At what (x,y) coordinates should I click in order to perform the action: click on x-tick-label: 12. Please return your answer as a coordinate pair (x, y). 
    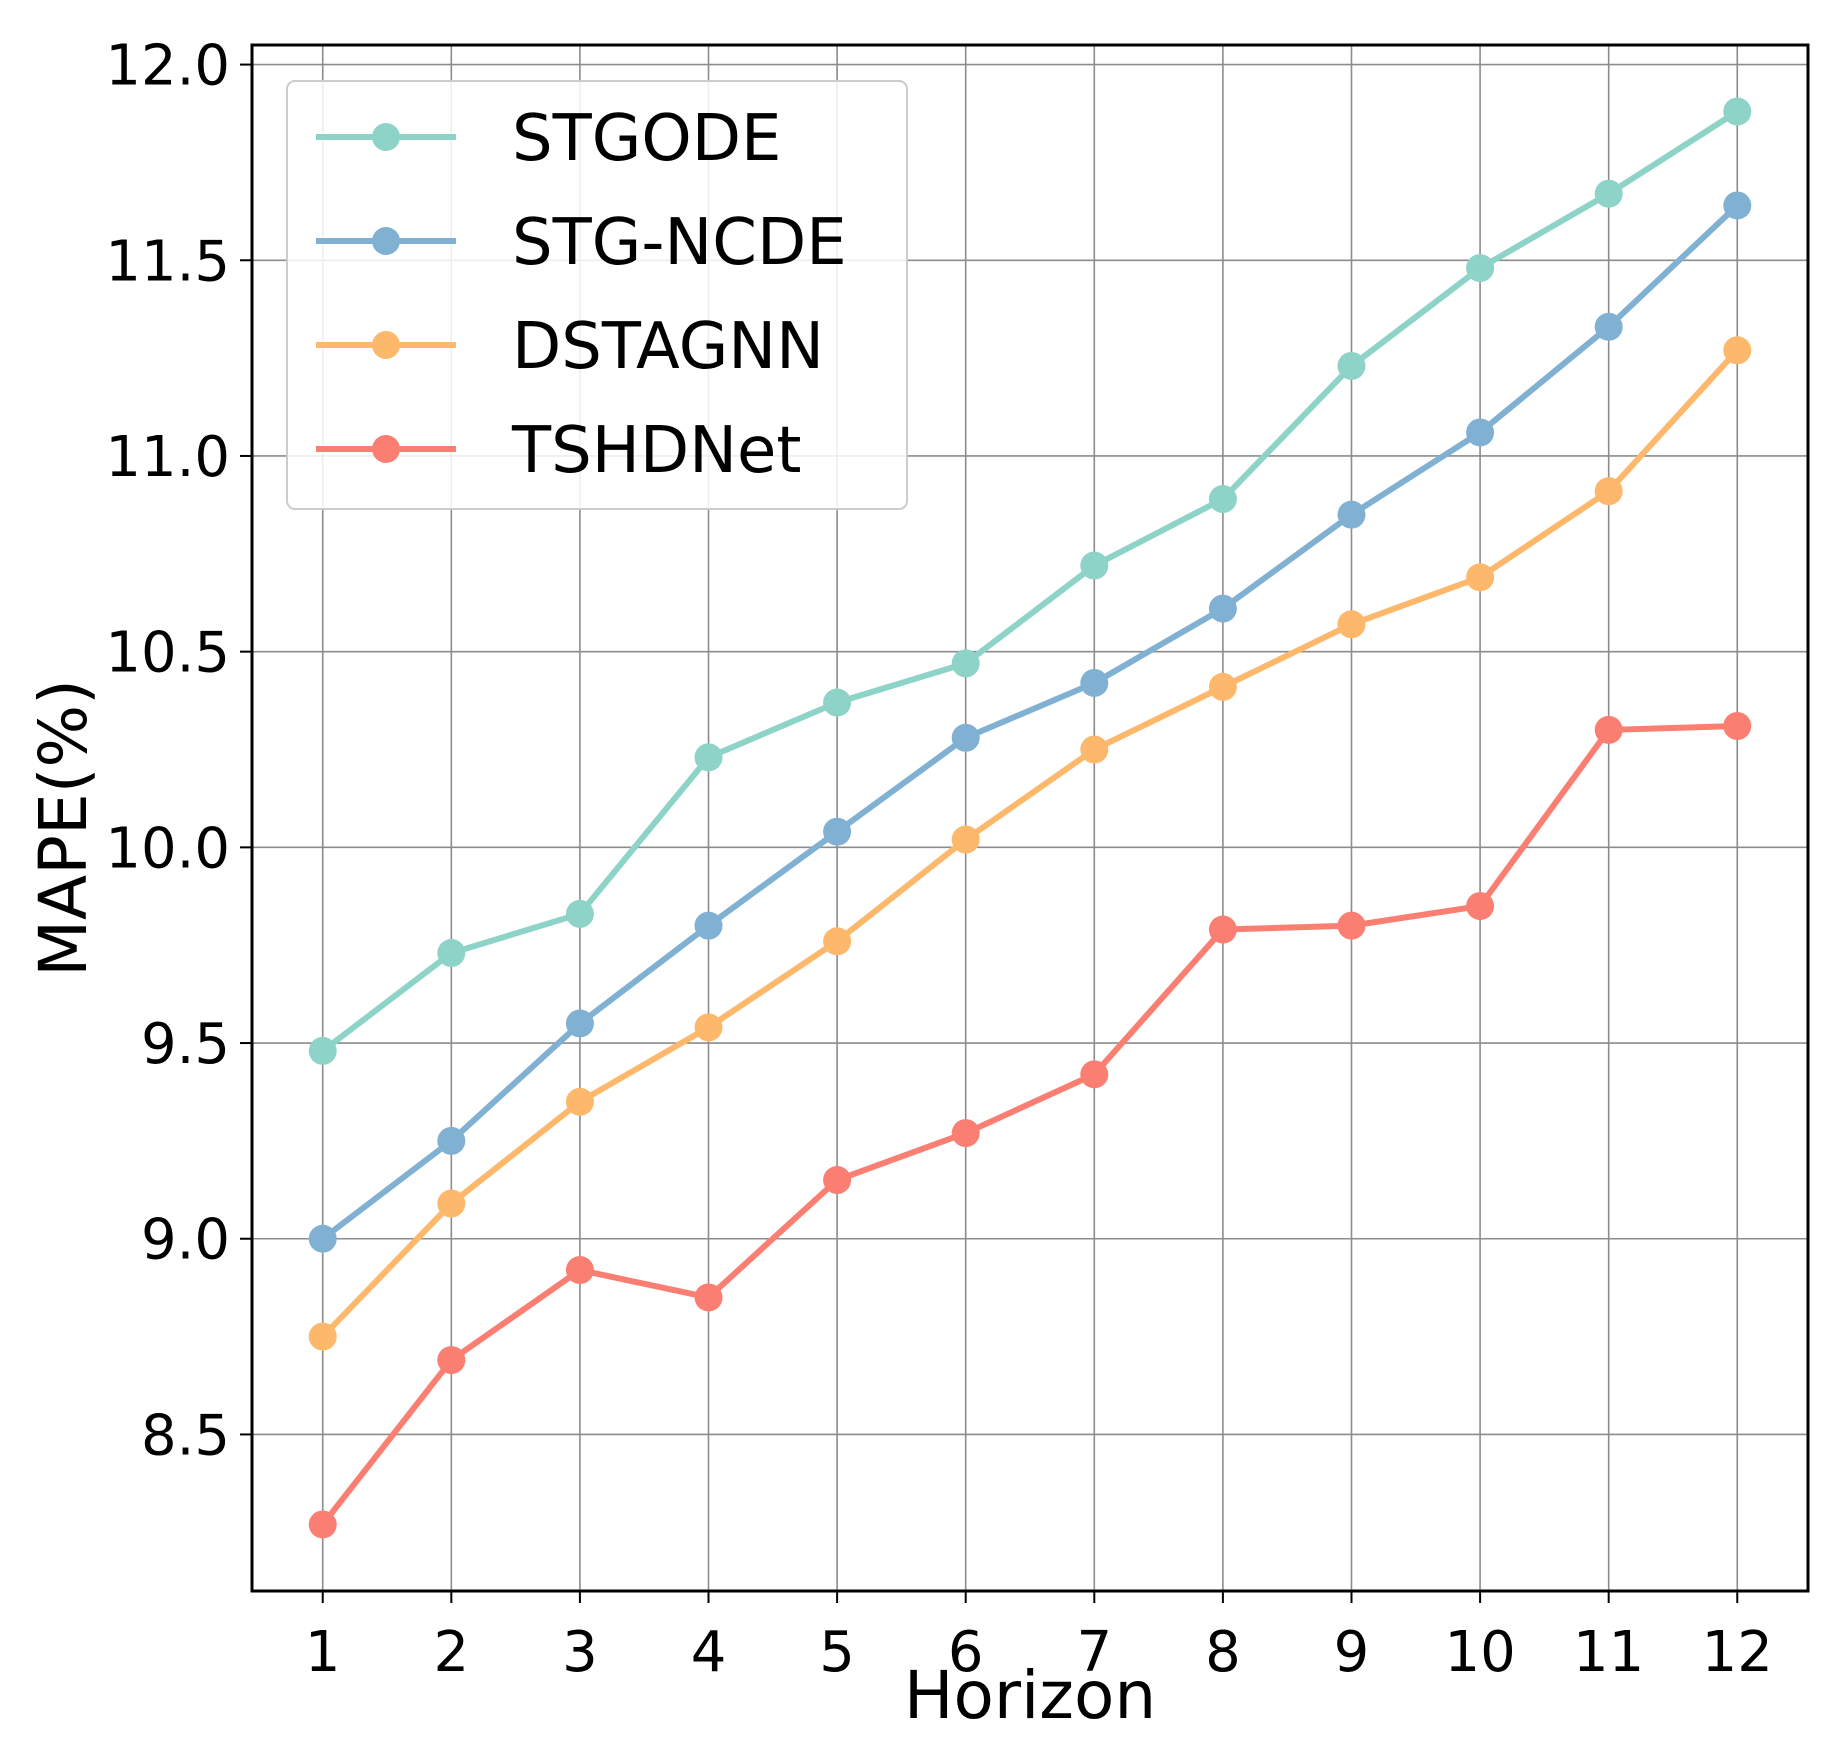
    Looking at the image, I should click on (1737, 1652).